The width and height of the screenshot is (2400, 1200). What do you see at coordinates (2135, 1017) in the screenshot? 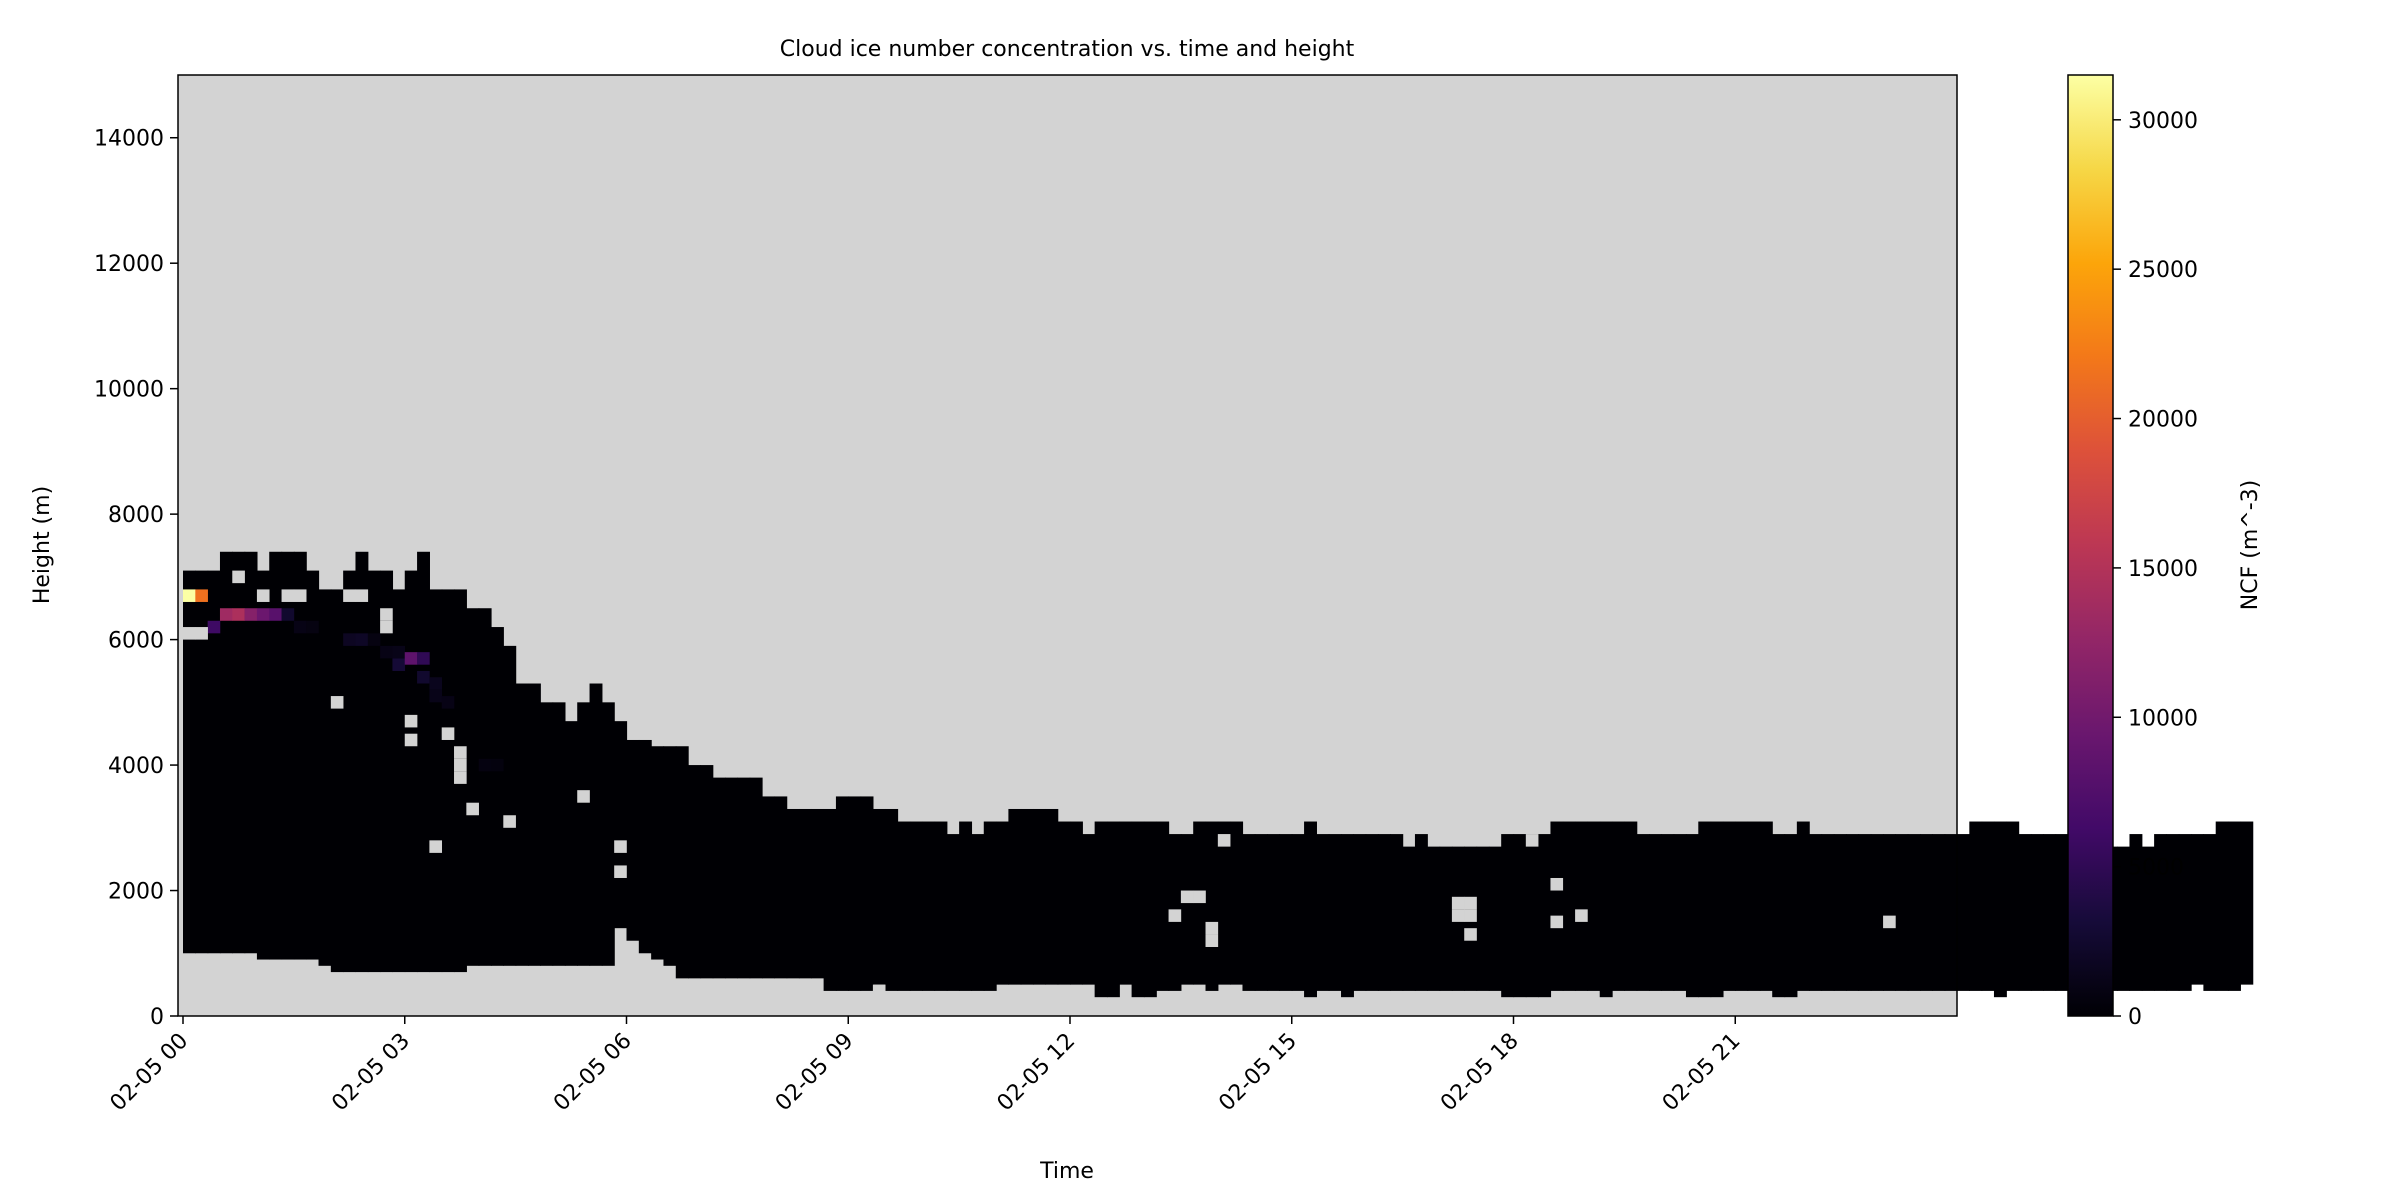
I see `colorbar-tick-label: 0` at bounding box center [2135, 1017].